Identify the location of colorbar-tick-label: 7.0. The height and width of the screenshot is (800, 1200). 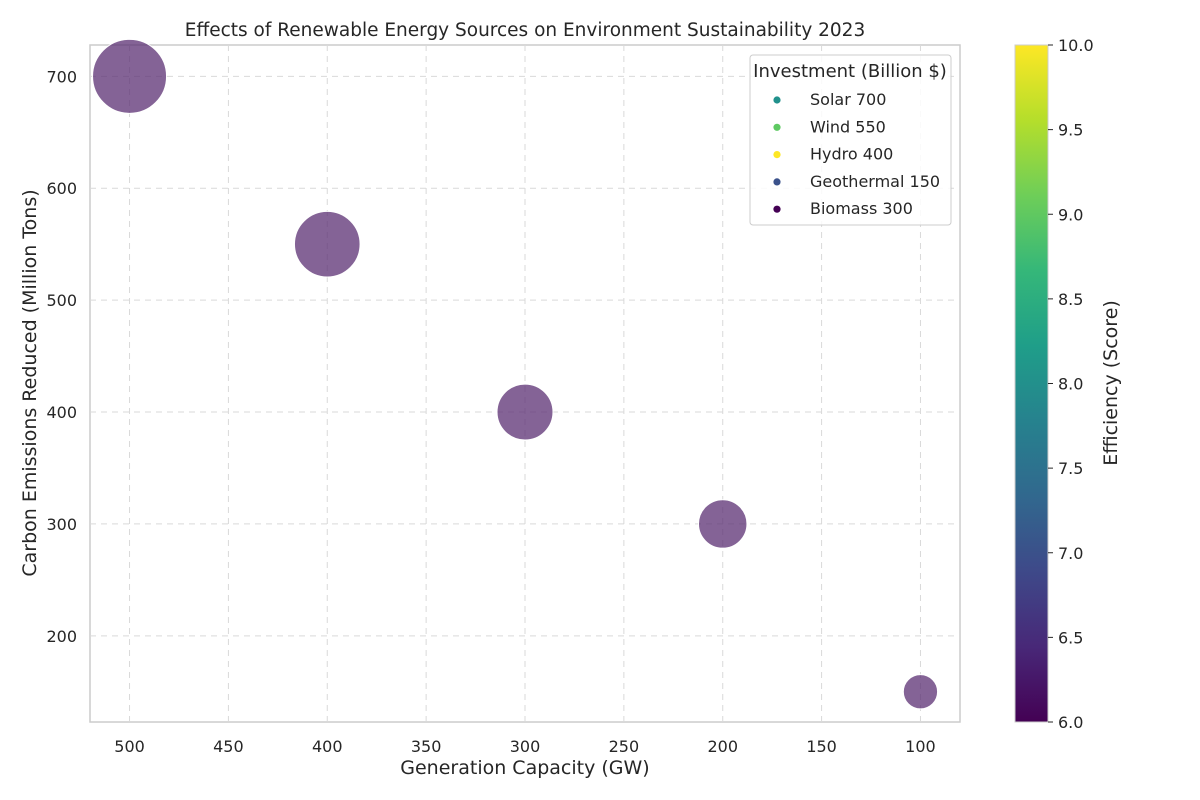
(1070, 553).